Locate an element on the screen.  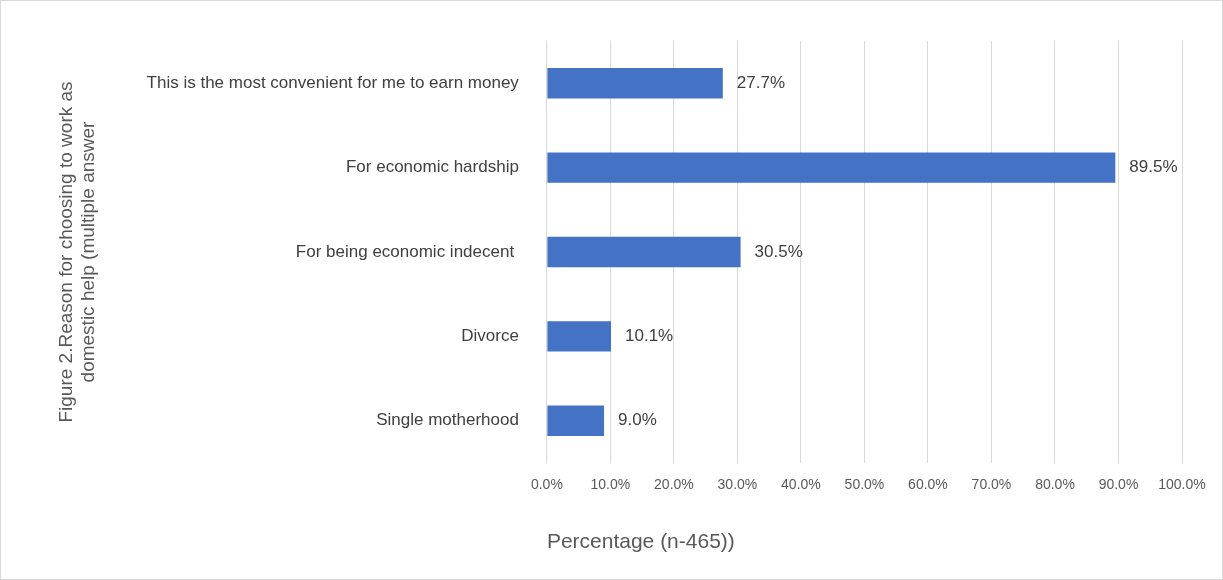
x-tick-label: 50.0% is located at coordinates (864, 484).